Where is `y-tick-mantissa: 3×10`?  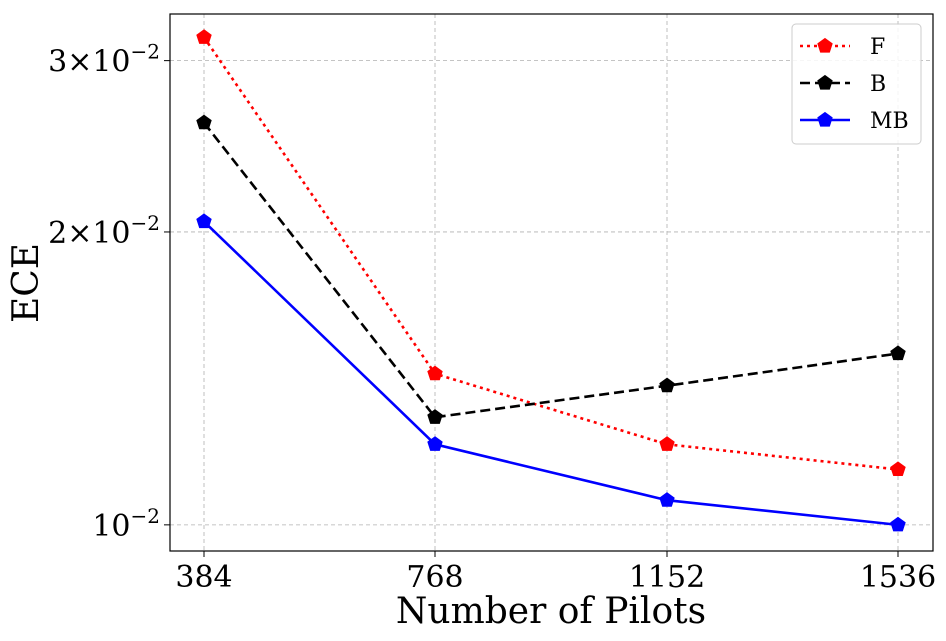
y-tick-mantissa: 3×10 is located at coordinates (89, 62).